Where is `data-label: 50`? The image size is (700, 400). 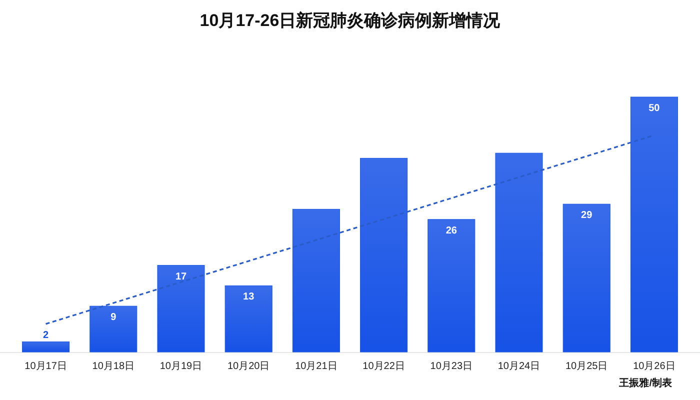 data-label: 50 is located at coordinates (654, 108).